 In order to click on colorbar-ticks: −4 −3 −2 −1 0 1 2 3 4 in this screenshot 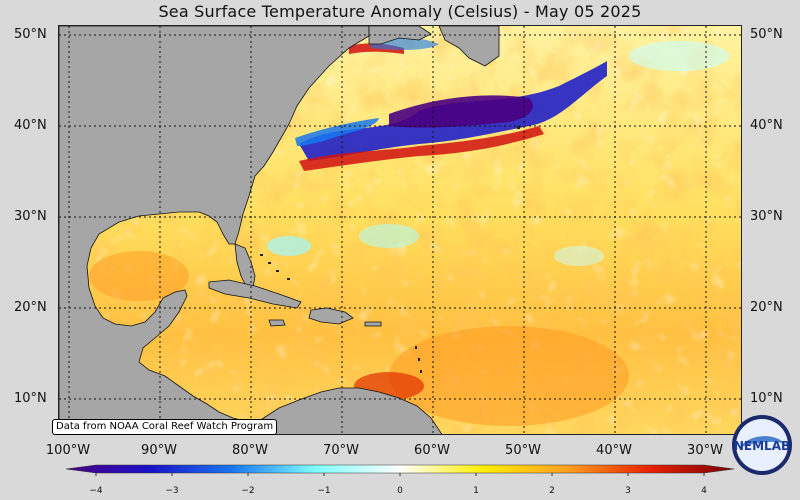, I will do `click(398, 484)`.